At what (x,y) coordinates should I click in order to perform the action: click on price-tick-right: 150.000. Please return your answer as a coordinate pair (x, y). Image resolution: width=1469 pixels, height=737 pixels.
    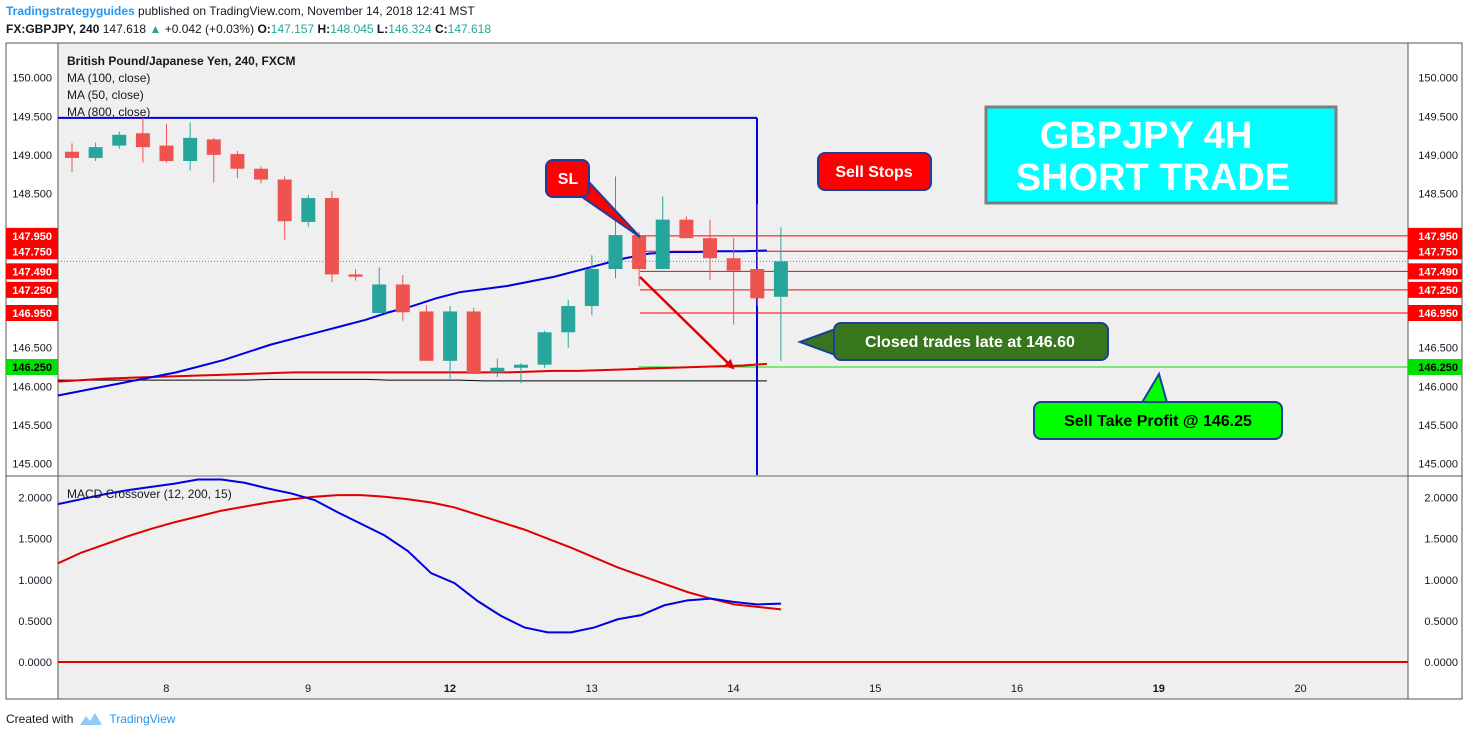
    Looking at the image, I should click on (1438, 79).